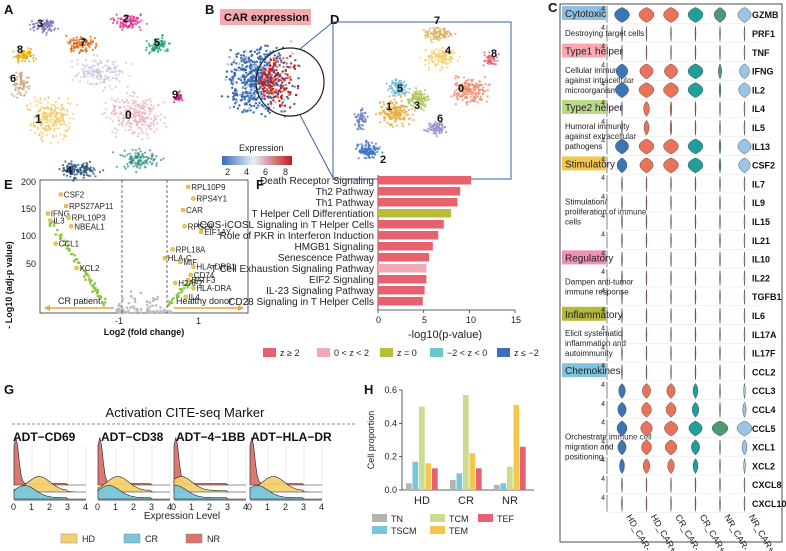 The image size is (786, 551). Describe the element at coordinates (175, 95) in the screenshot. I see `cluster-label-9: 9` at that location.